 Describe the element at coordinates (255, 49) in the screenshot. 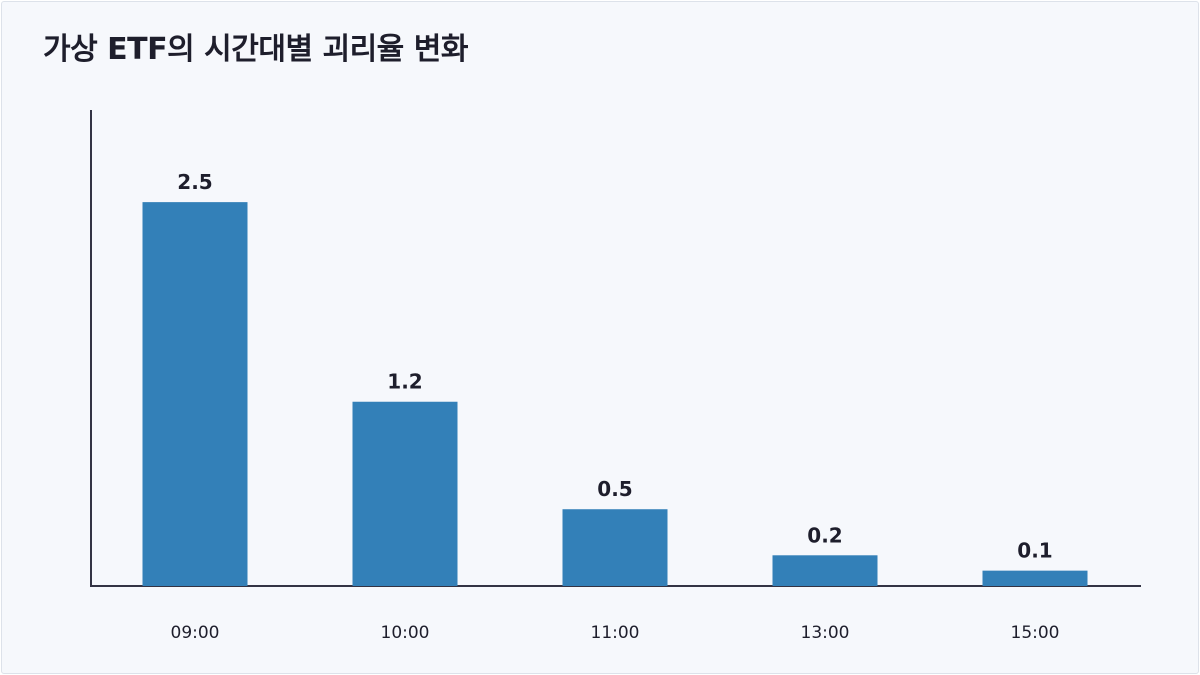

I see `chart-title: 가상 ETF의 시간대별 괴리율 변화` at that location.